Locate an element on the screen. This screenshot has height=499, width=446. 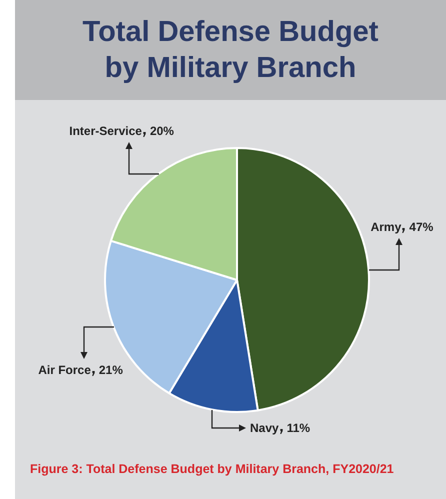
caption: Figure 3: Total Defense Budget by Military Branch, FY2020/21 is located at coordinates (212, 469).